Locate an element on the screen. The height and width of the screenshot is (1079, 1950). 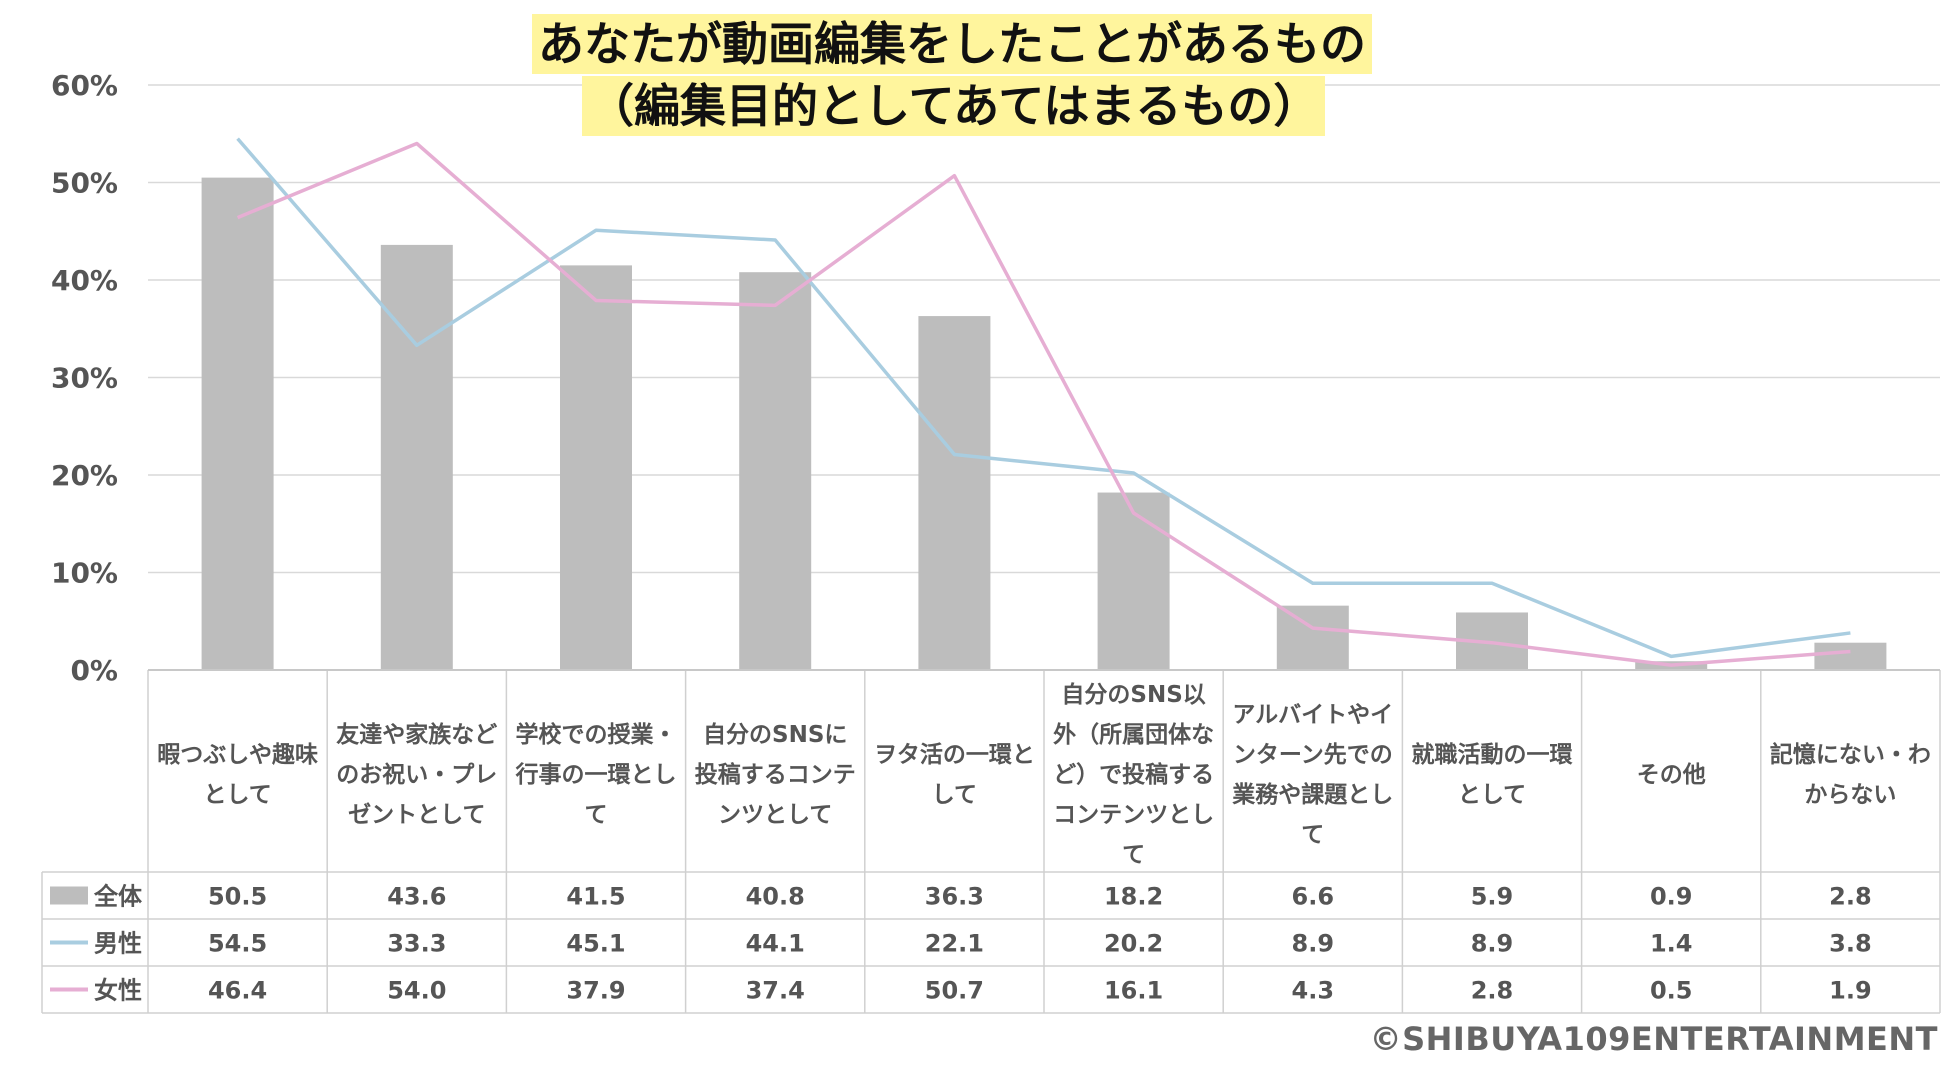
table-value-全体: 5.9 is located at coordinates (1492, 897).